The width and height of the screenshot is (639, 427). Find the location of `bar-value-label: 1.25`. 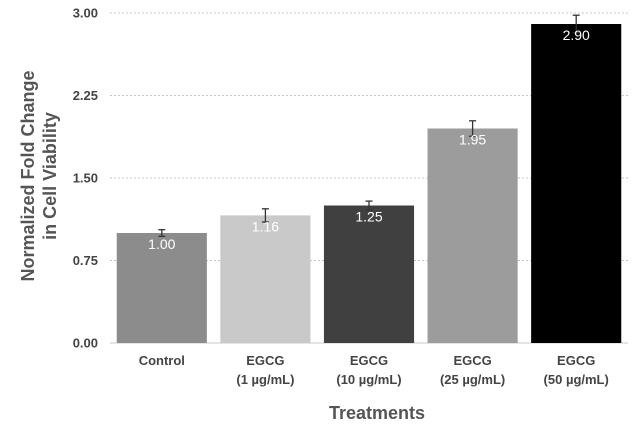

bar-value-label: 1.25 is located at coordinates (368, 217).